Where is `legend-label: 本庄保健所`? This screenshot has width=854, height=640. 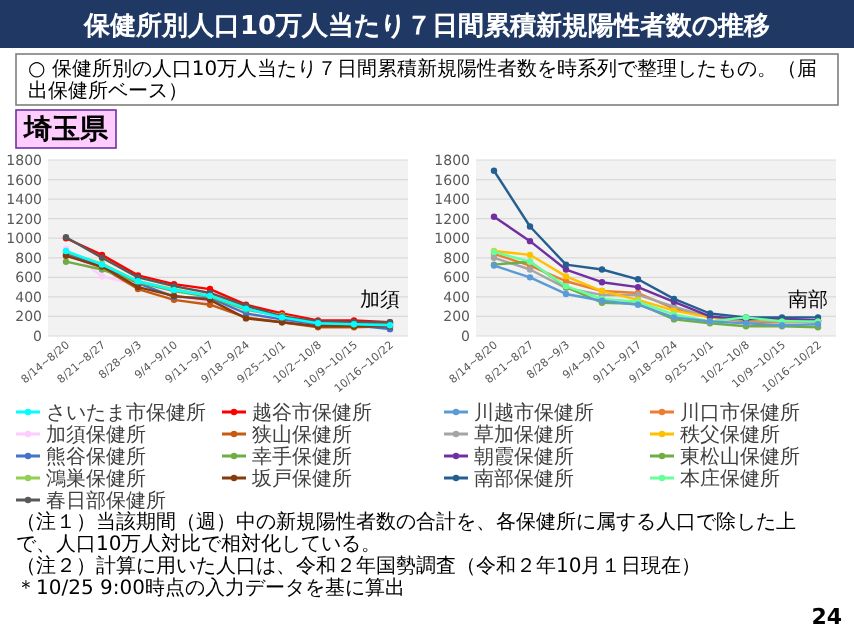 legend-label: 本庄保健所 is located at coordinates (730, 479).